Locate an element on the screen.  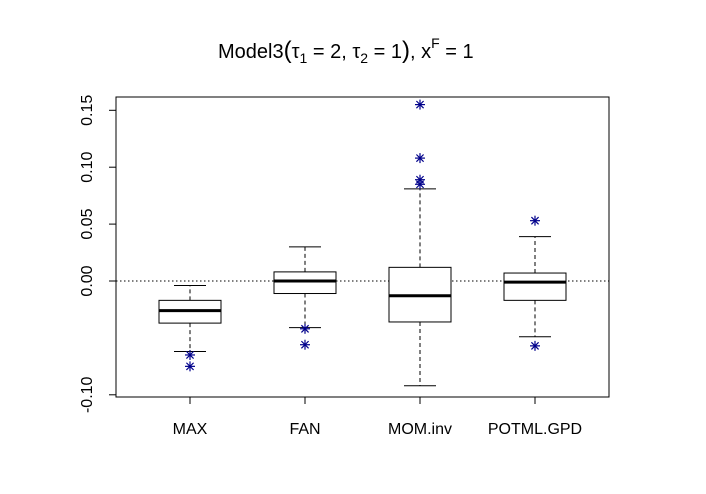
x-tick-label: MOM.inv is located at coordinates (420, 429).